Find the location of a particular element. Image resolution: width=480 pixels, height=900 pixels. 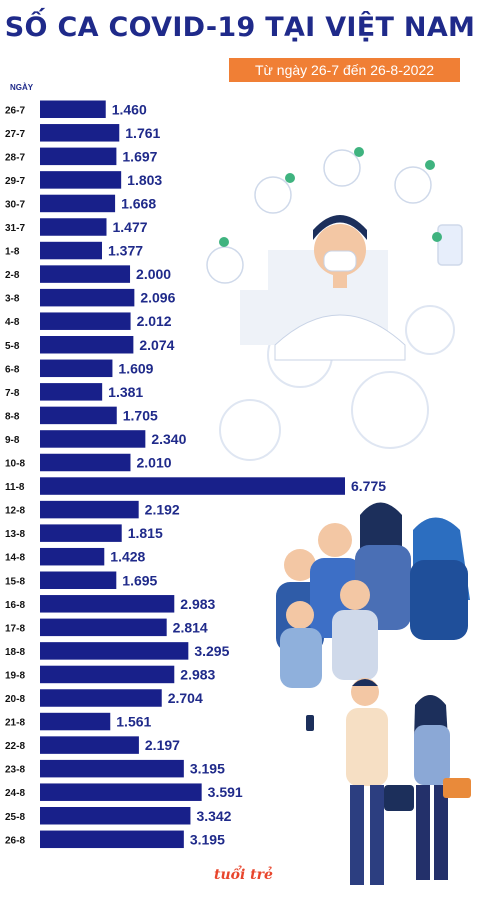

category-label: 2-8 is located at coordinates (12, 275).